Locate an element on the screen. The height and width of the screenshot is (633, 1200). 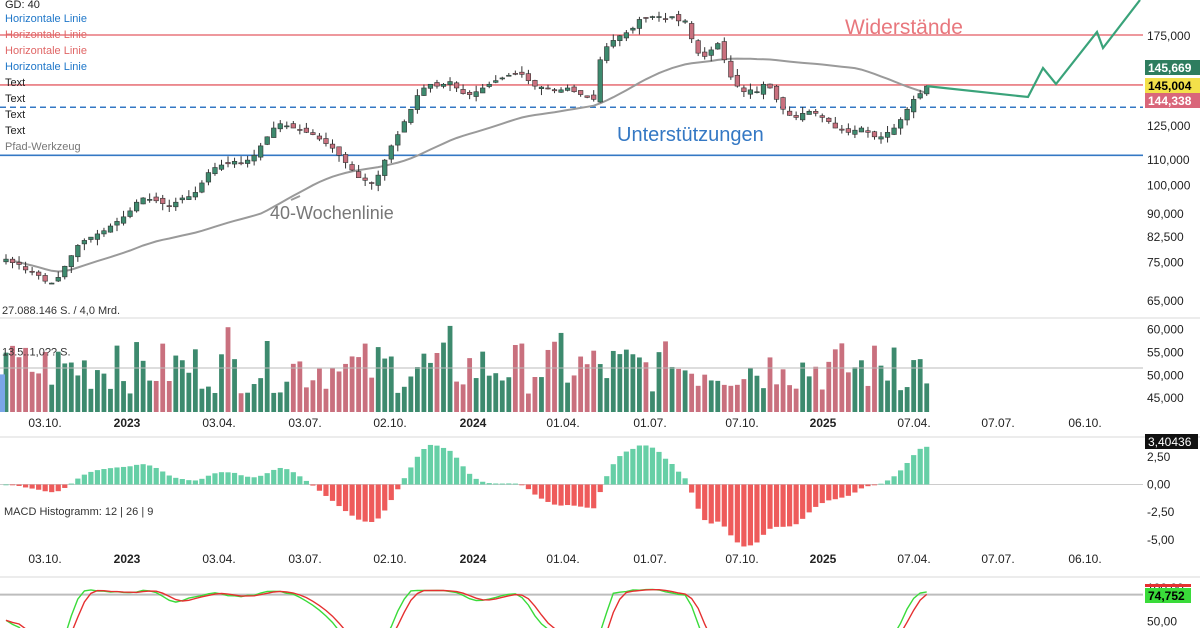
time-axis-label: 07.07. is located at coordinates (997, 559).